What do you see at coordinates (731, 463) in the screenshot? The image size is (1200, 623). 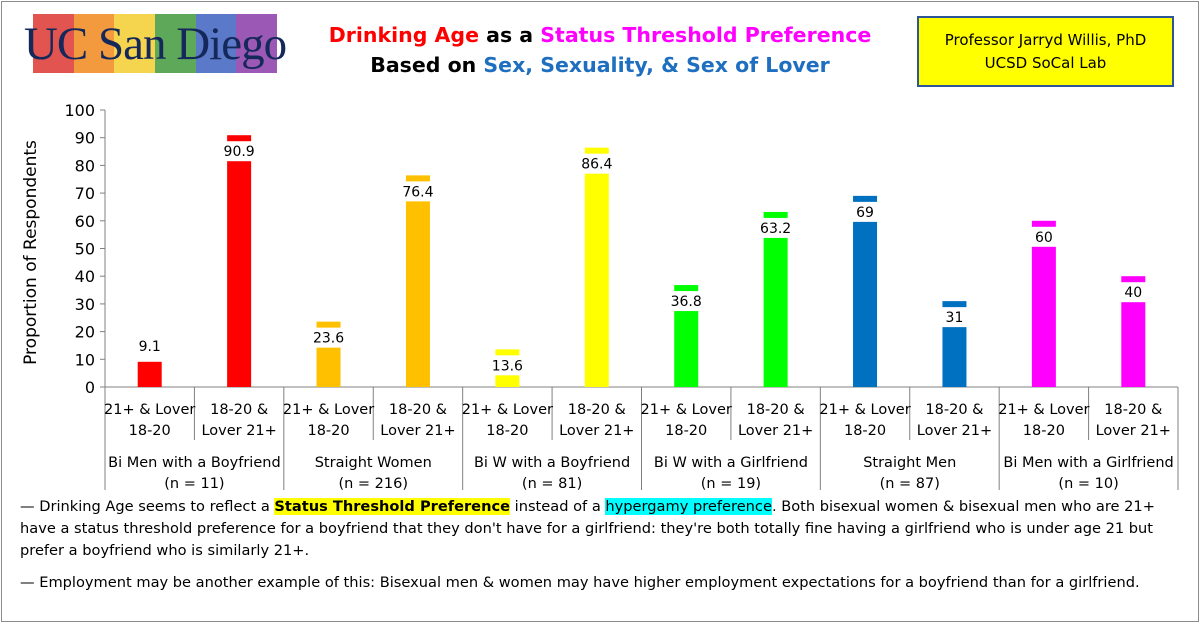 I see `group-label: Bi W with a Girlfriend` at bounding box center [731, 463].